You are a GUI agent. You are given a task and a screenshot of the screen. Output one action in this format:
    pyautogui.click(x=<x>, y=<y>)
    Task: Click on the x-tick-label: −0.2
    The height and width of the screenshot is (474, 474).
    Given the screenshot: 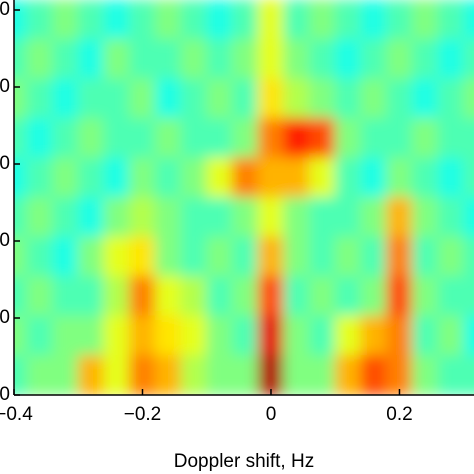 What is the action you would take?
    pyautogui.click(x=143, y=414)
    